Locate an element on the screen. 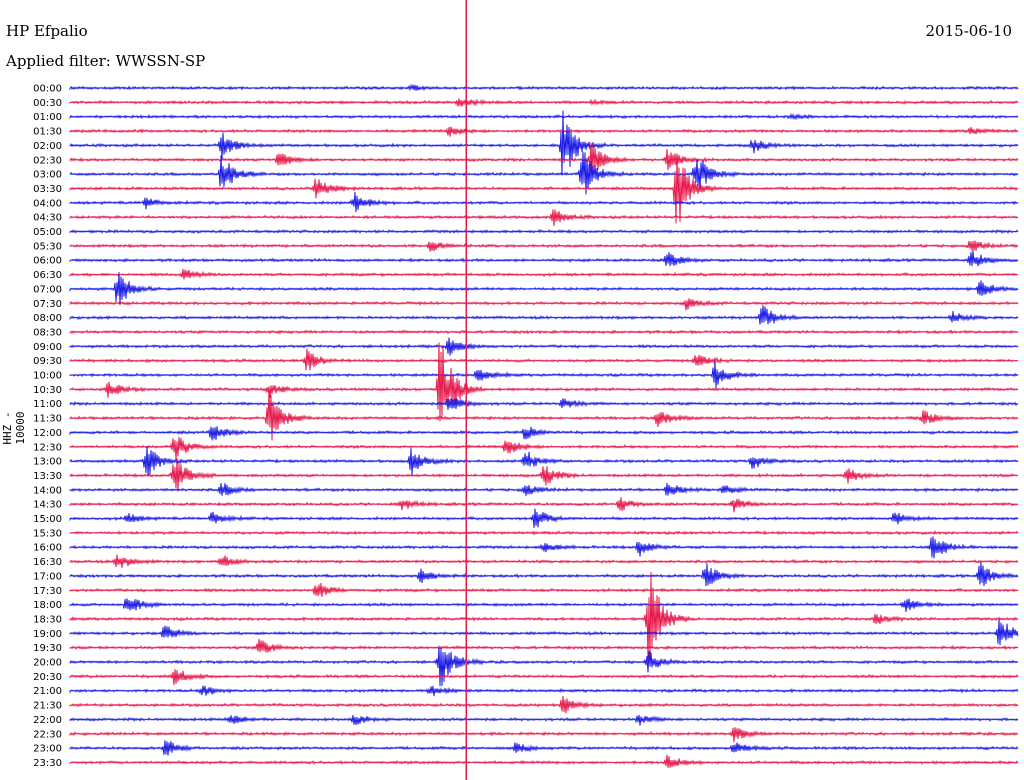 Image resolution: width=1024 pixels, height=780 pixels. time-tick-label: 13:00 is located at coordinates (47, 462).